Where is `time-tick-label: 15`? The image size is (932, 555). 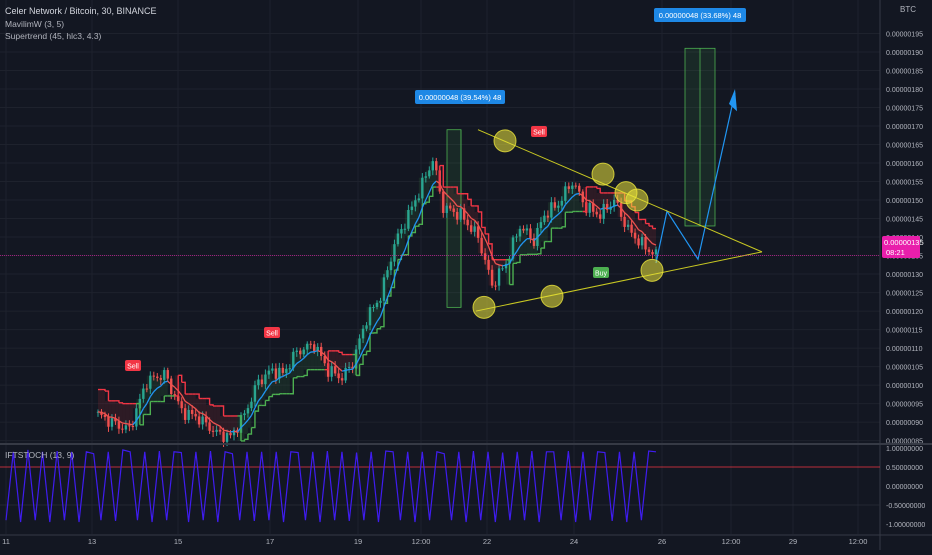 time-tick-label: 15 is located at coordinates (178, 541).